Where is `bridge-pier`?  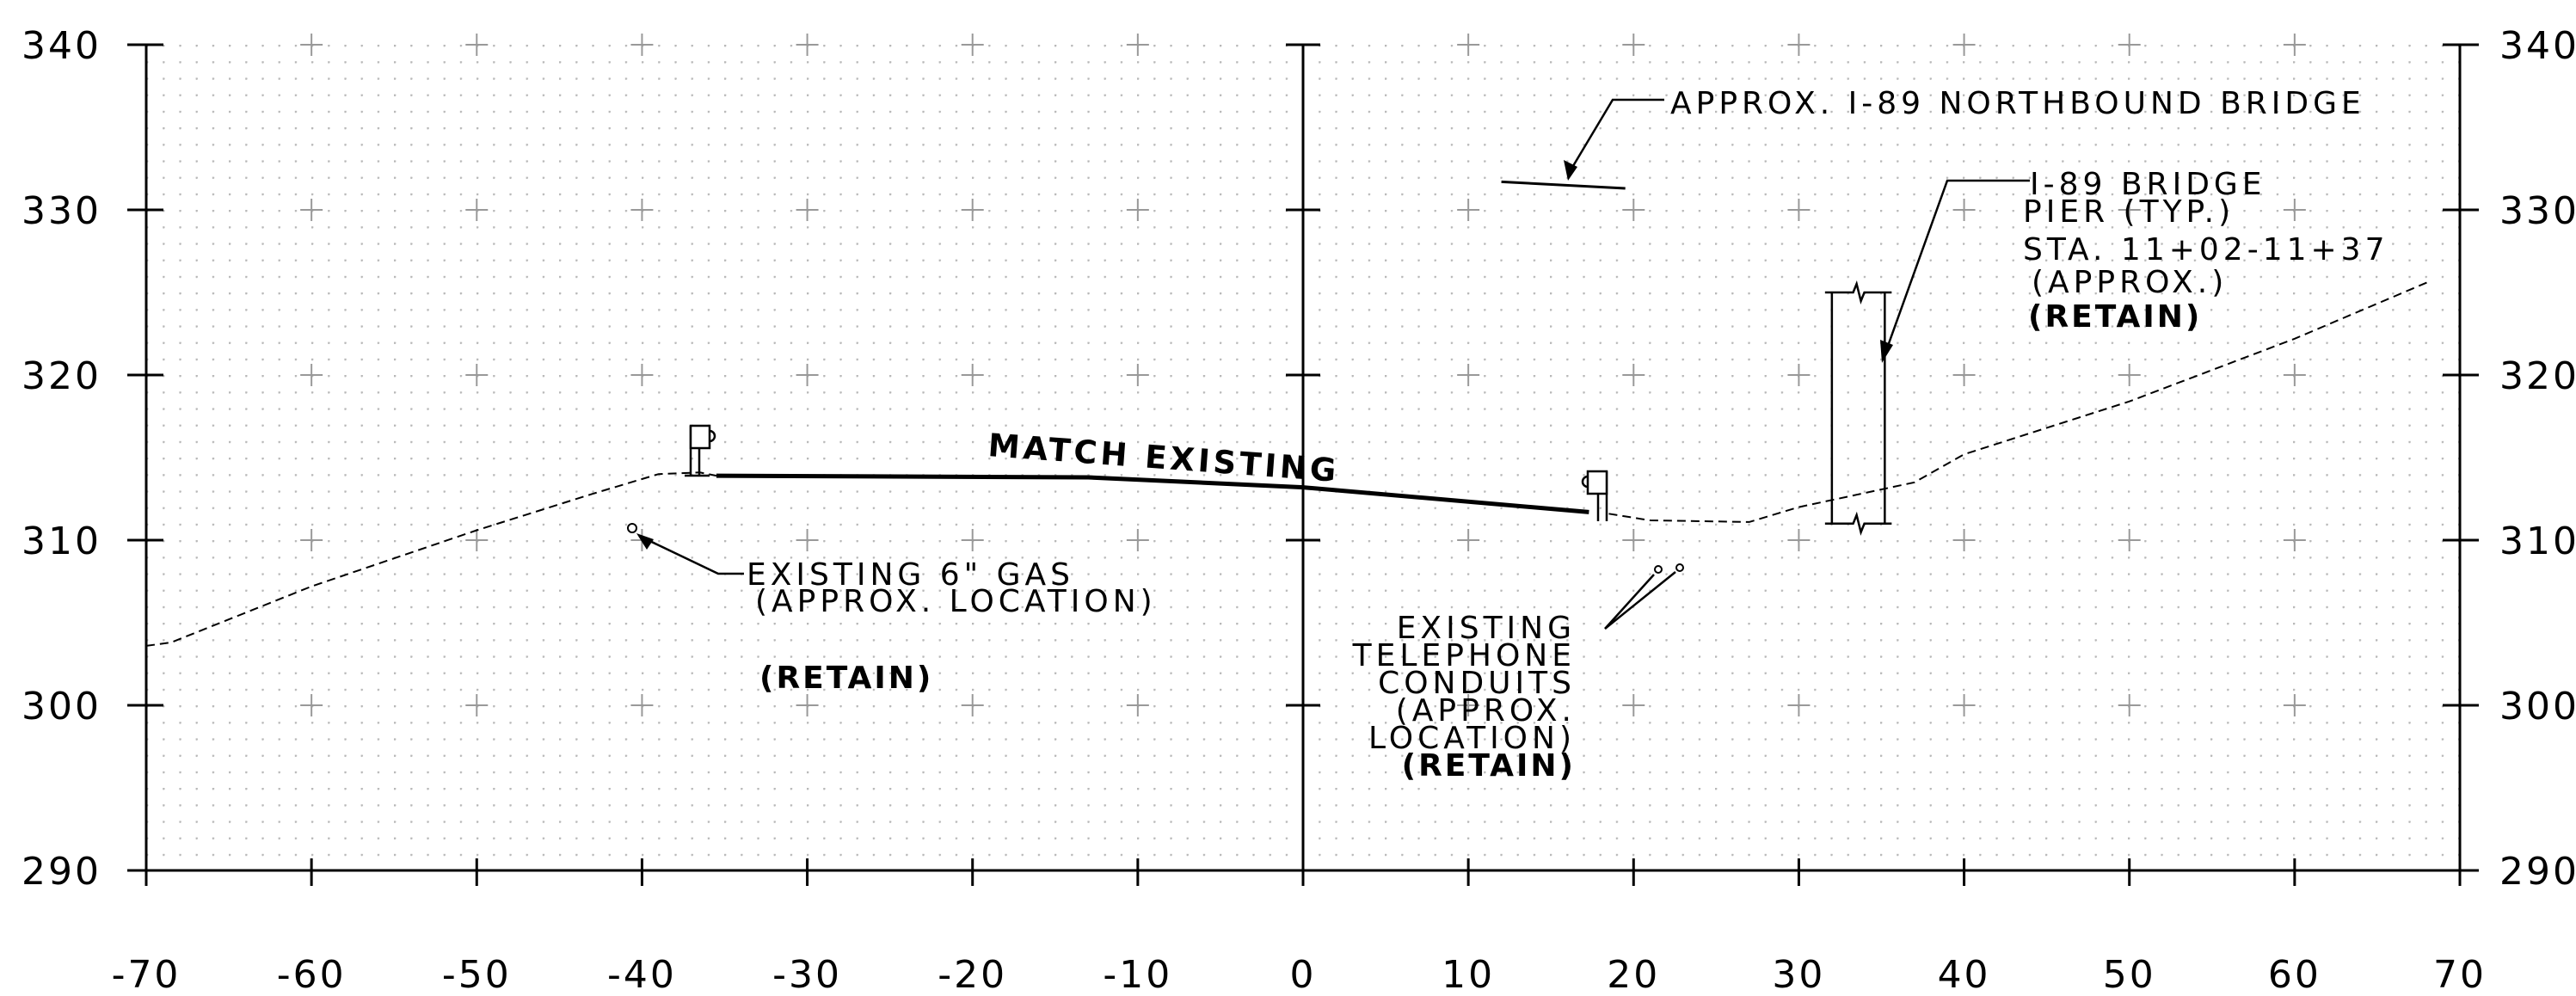
bridge-pier is located at coordinates (1858, 408).